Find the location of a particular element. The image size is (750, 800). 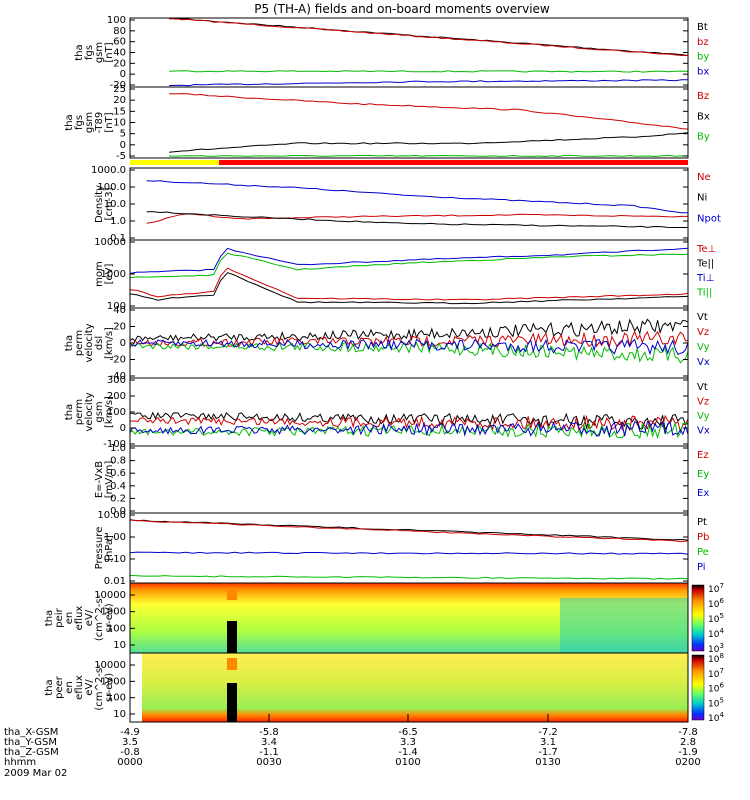

legend-label: Pe is located at coordinates (703, 552).